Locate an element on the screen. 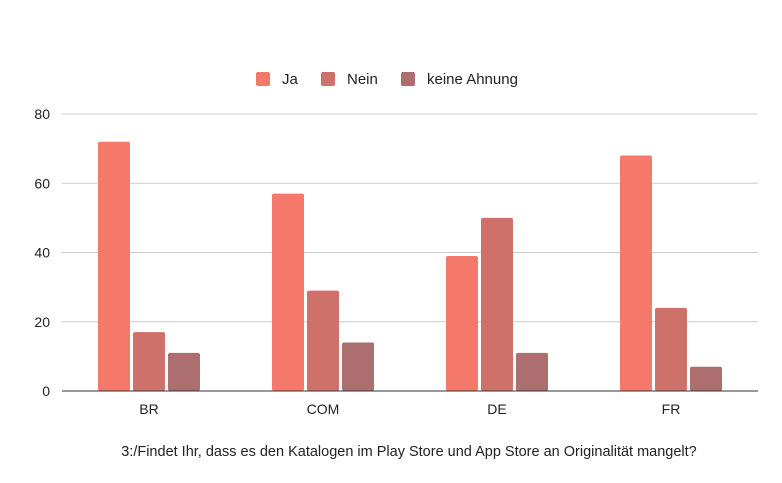  legend-label: keine Ahnung is located at coordinates (472, 79).